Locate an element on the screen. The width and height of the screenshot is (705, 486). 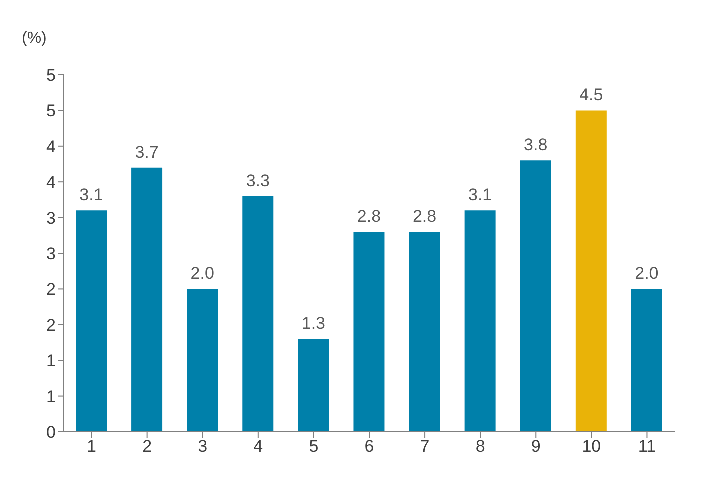
x-tick-label: 8 is located at coordinates (481, 446).